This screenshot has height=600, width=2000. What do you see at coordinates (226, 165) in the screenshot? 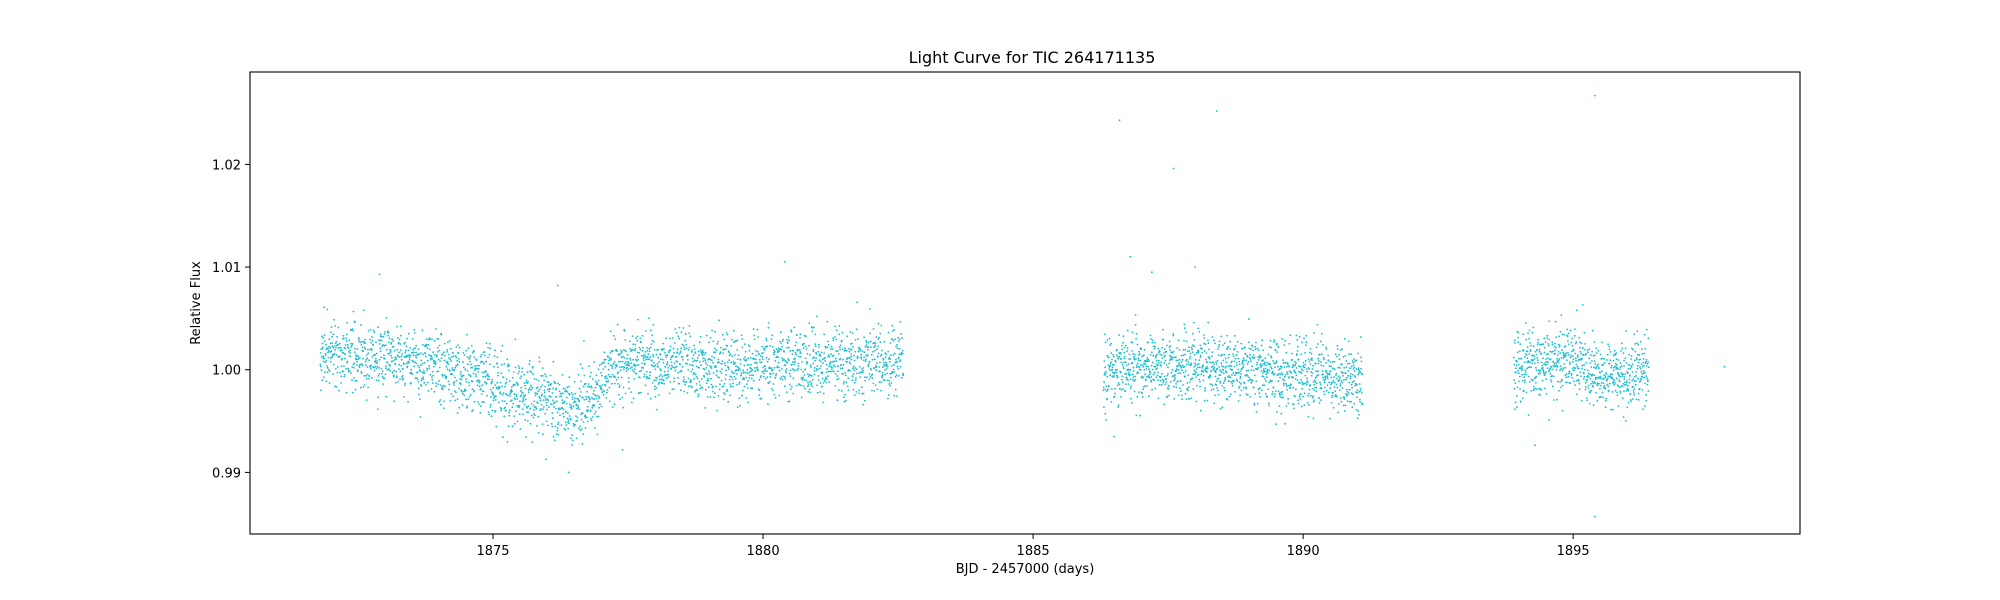
I see `y-tick-label: 1.02` at bounding box center [226, 165].